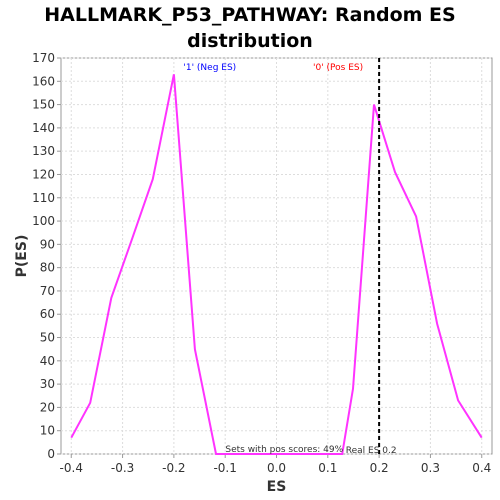  Describe the element at coordinates (47, 361) in the screenshot. I see `y-tick-label: 40` at that location.